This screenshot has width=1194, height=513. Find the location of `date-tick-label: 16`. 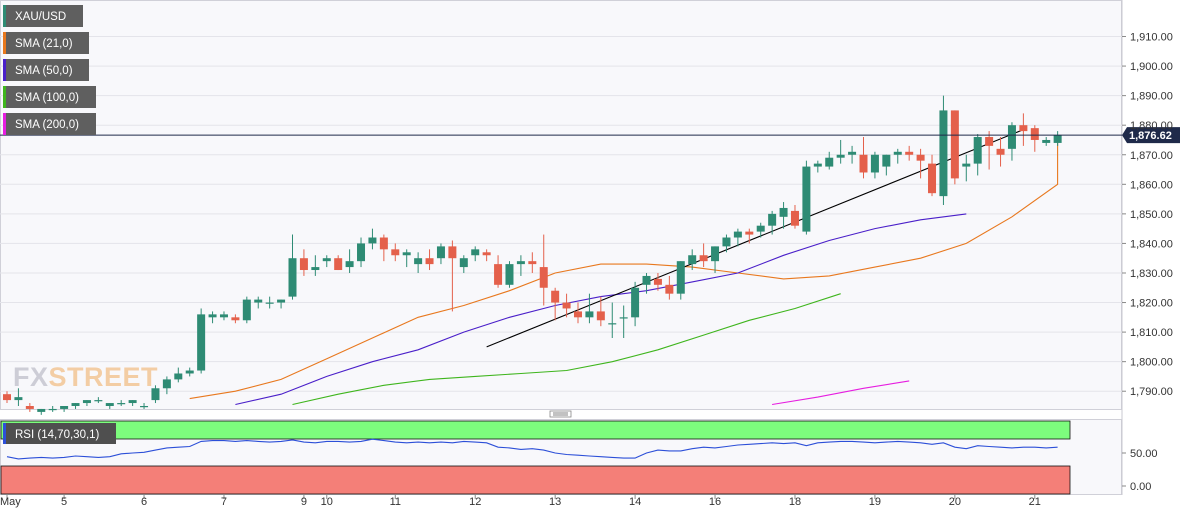

date-tick-label: 16 is located at coordinates (715, 502).